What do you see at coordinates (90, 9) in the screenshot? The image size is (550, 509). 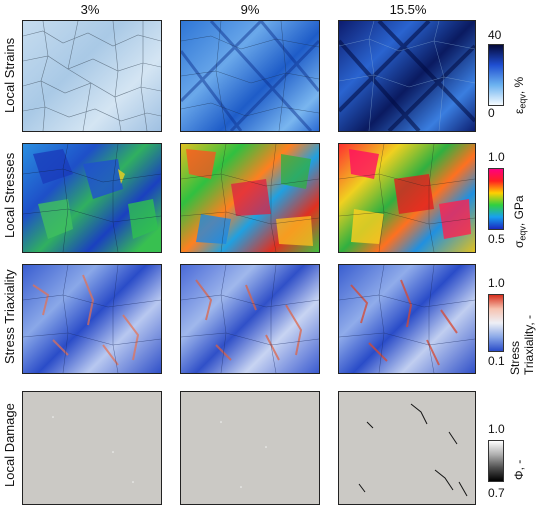 I see `column-title-3pct: 3%` at bounding box center [90, 9].